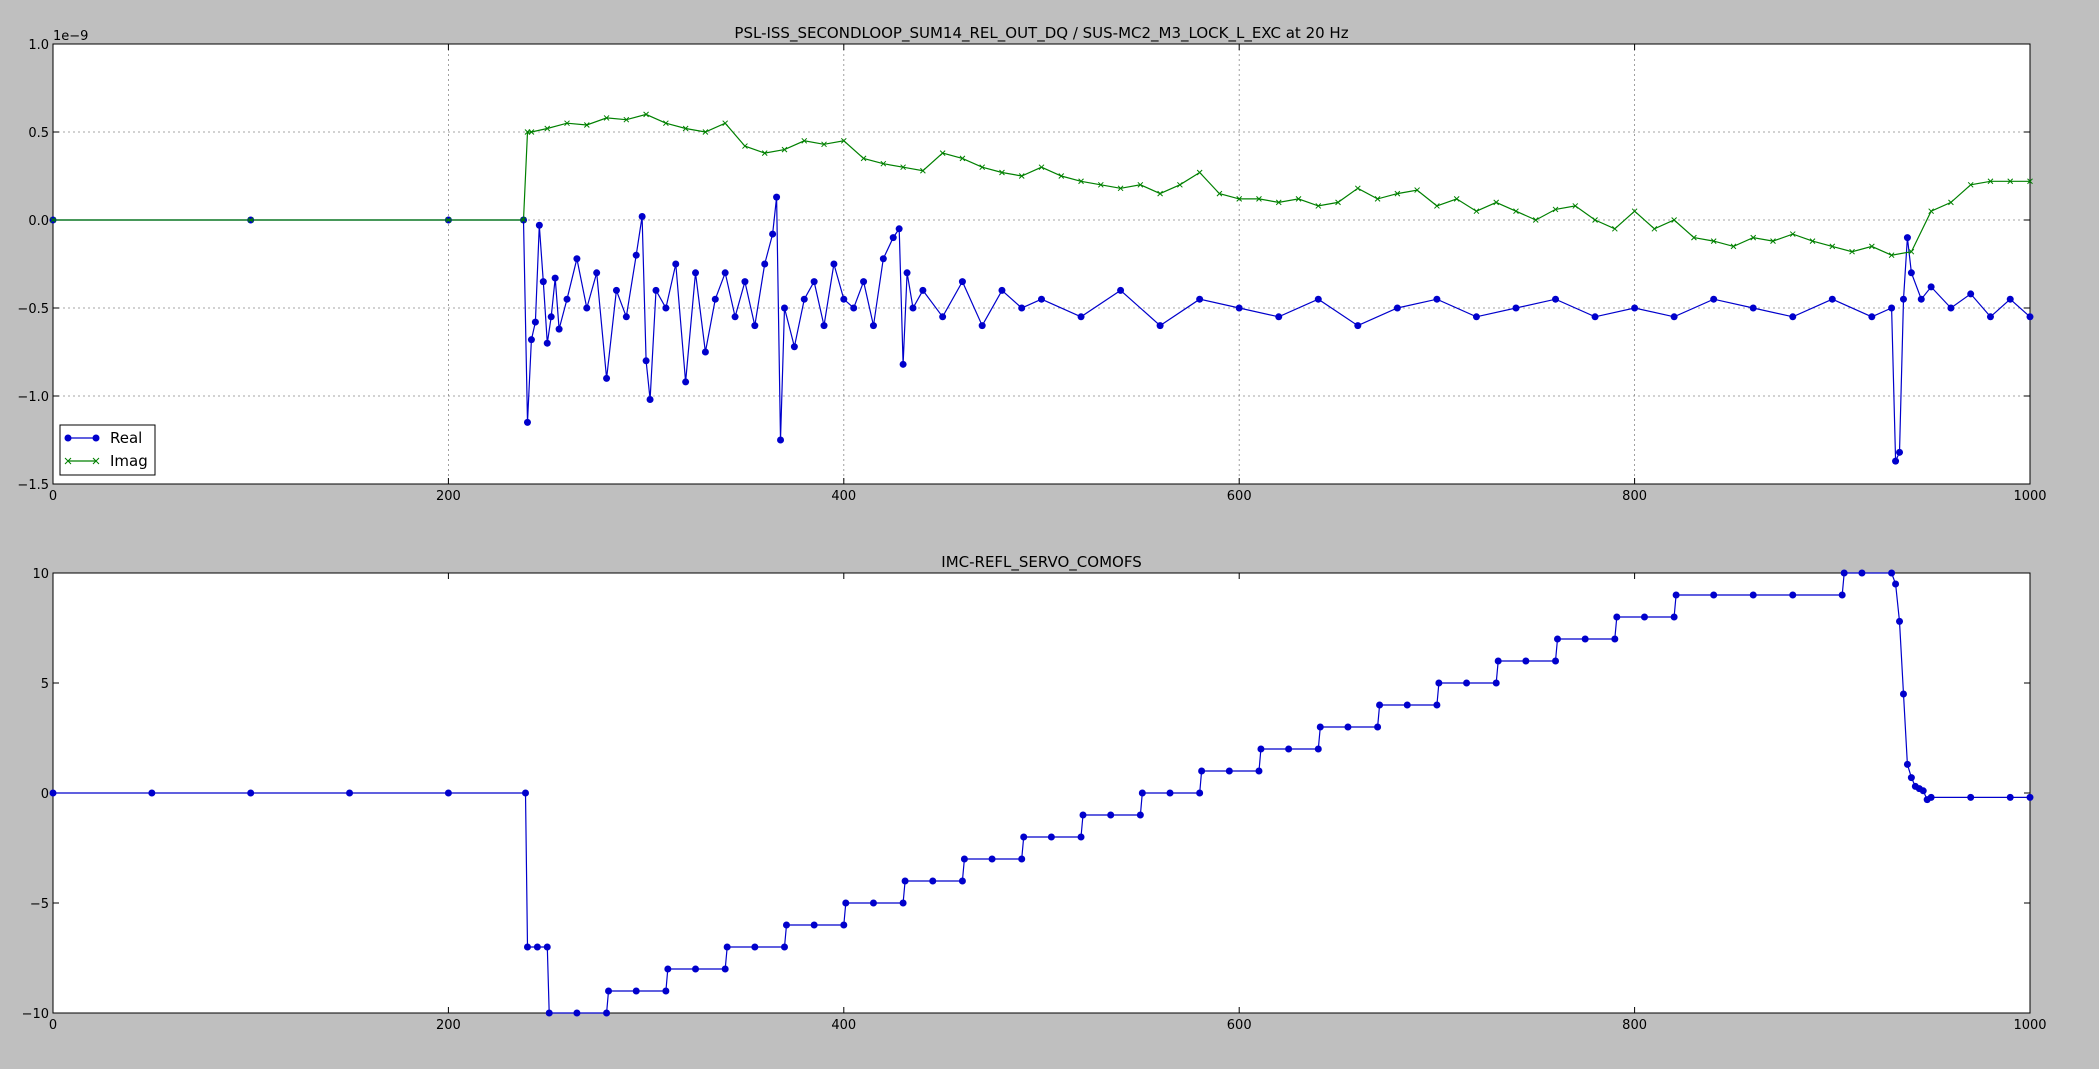 Image resolution: width=2099 pixels, height=1069 pixels. What do you see at coordinates (2029, 1025) in the screenshot?
I see `x-tick-label: 1000` at bounding box center [2029, 1025].